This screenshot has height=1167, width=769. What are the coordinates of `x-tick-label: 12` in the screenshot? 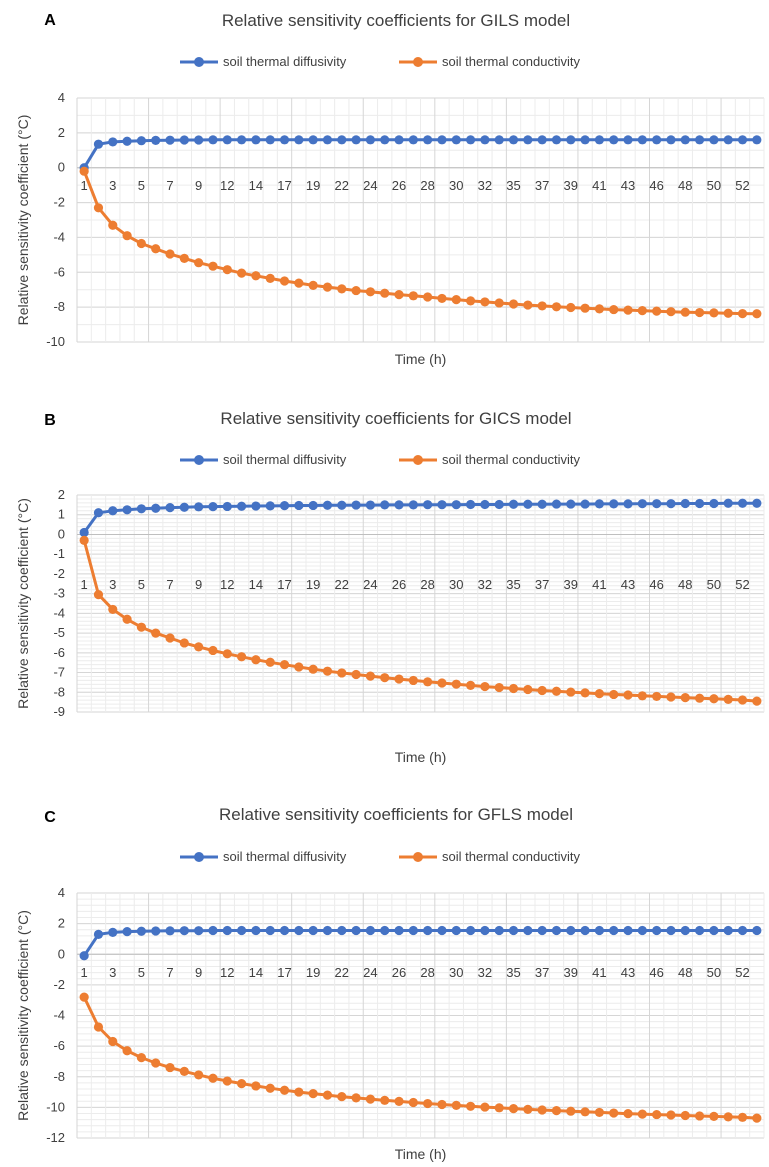 It's located at (227, 185).